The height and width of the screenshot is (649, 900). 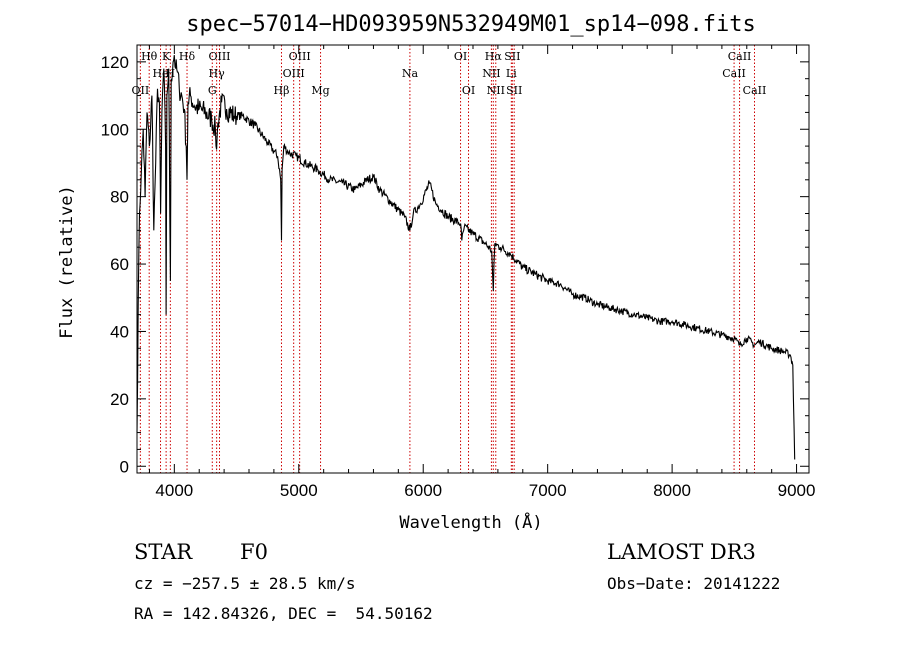 What do you see at coordinates (217, 73) in the screenshot?
I see `line-label: Hγ` at bounding box center [217, 73].